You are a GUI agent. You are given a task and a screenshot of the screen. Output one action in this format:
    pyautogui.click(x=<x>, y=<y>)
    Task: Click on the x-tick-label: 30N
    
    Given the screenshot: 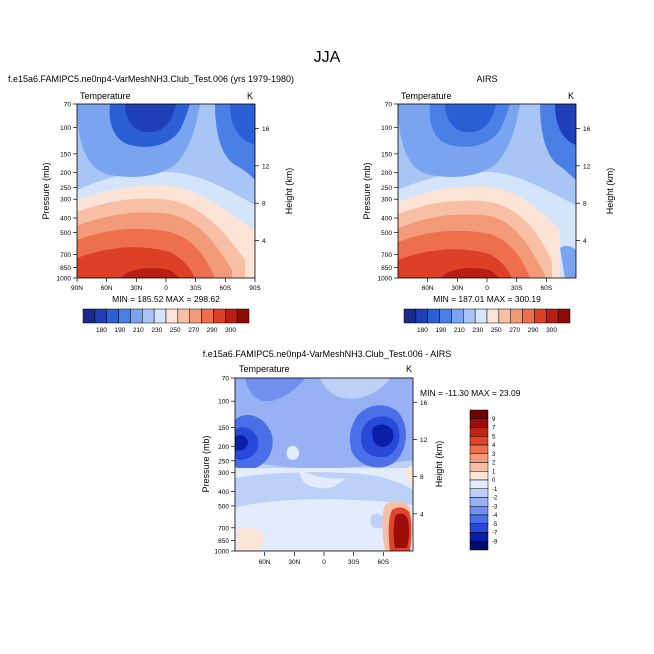 What is the action you would take?
    pyautogui.click(x=457, y=288)
    